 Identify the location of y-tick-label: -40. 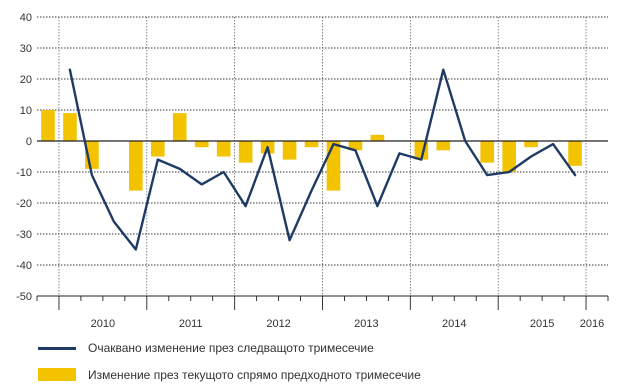
(24, 266).